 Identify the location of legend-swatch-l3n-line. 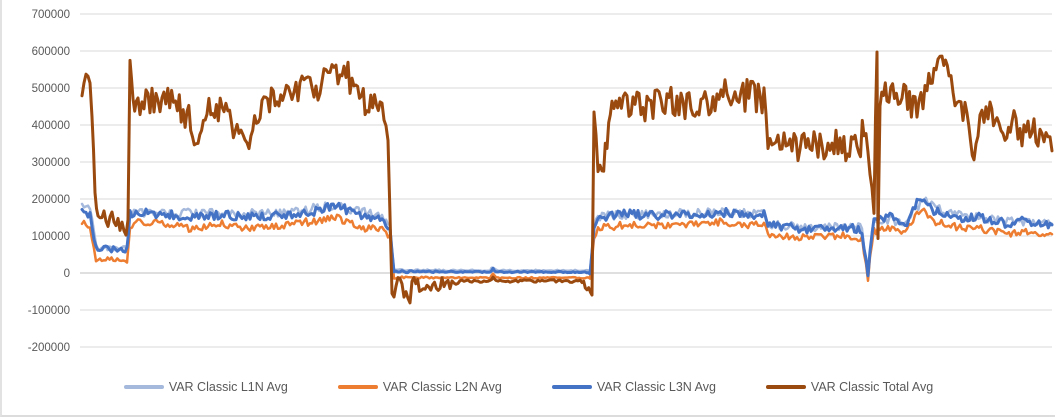
(571, 387).